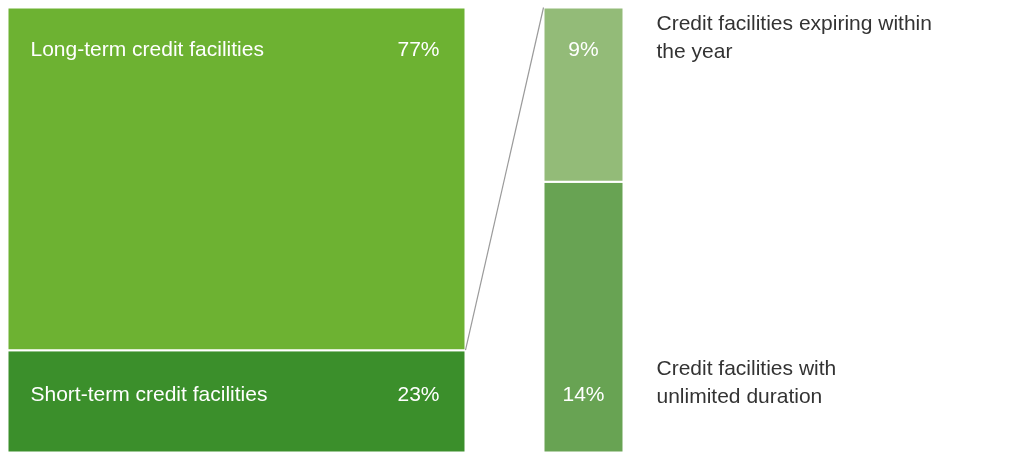 Image resolution: width=1019 pixels, height=452 pixels. What do you see at coordinates (583, 48) in the screenshot?
I see `data-label: 9%` at bounding box center [583, 48].